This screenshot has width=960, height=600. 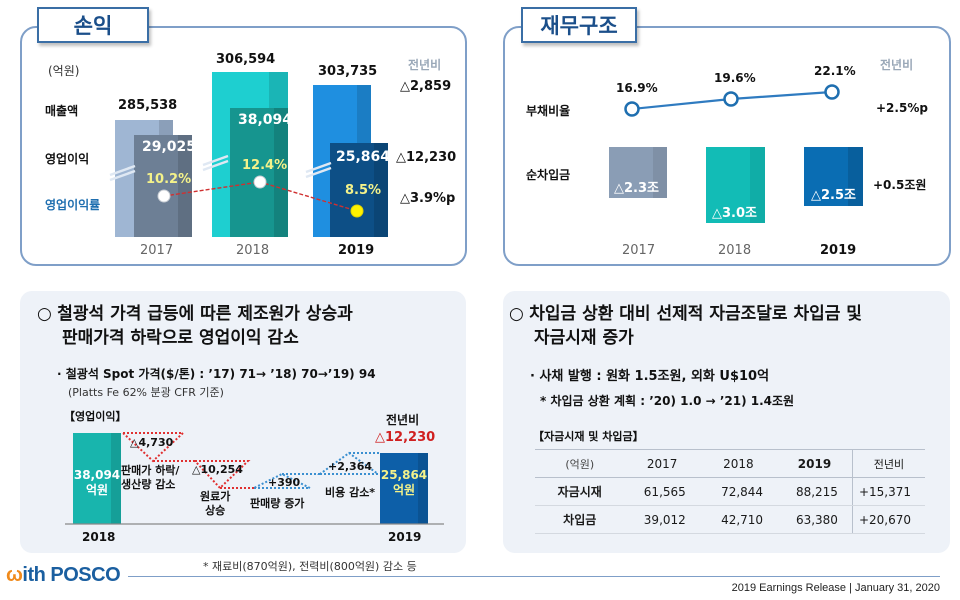 I want to click on step-label-1b: 생산량 감소, so click(x=148, y=484).